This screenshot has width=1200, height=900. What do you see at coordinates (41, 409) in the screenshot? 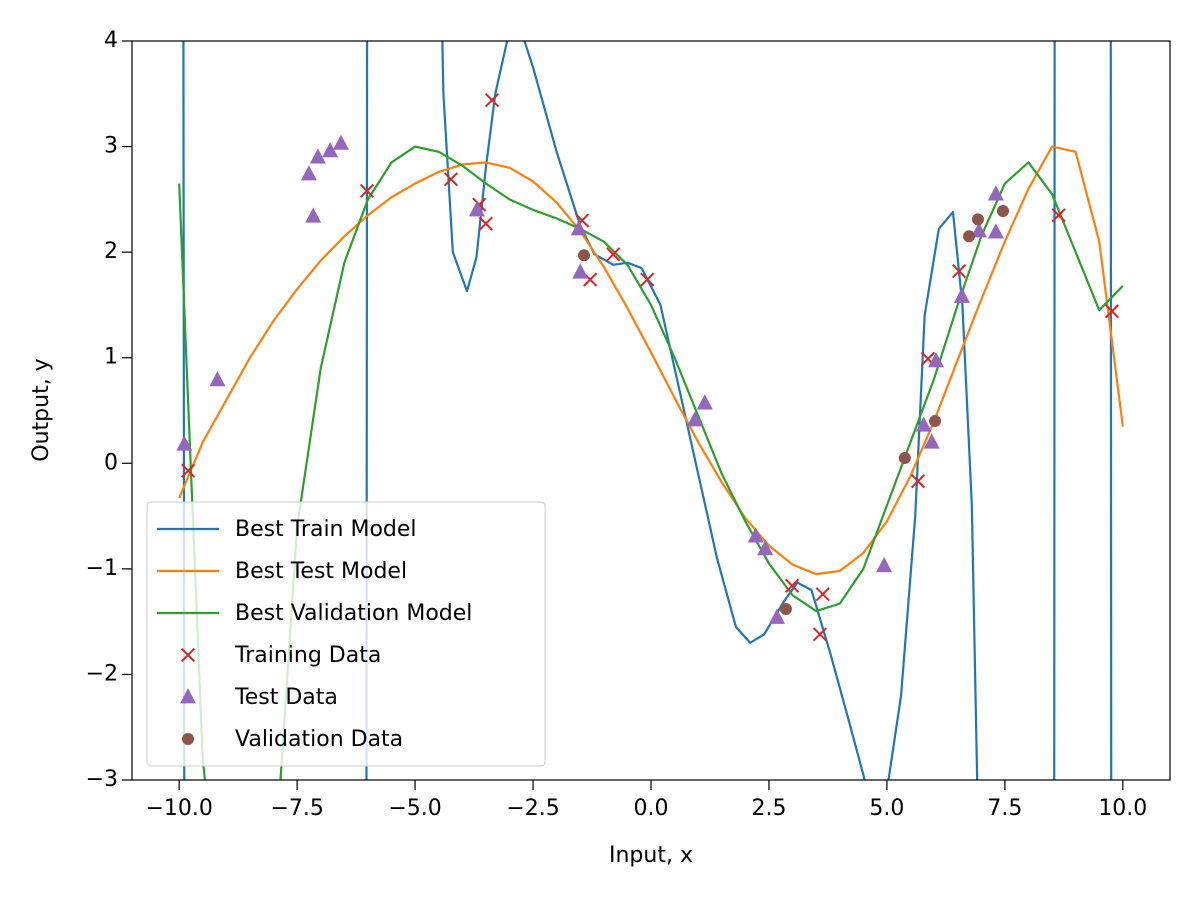
I see `y-axis-label: Output, y` at bounding box center [41, 409].